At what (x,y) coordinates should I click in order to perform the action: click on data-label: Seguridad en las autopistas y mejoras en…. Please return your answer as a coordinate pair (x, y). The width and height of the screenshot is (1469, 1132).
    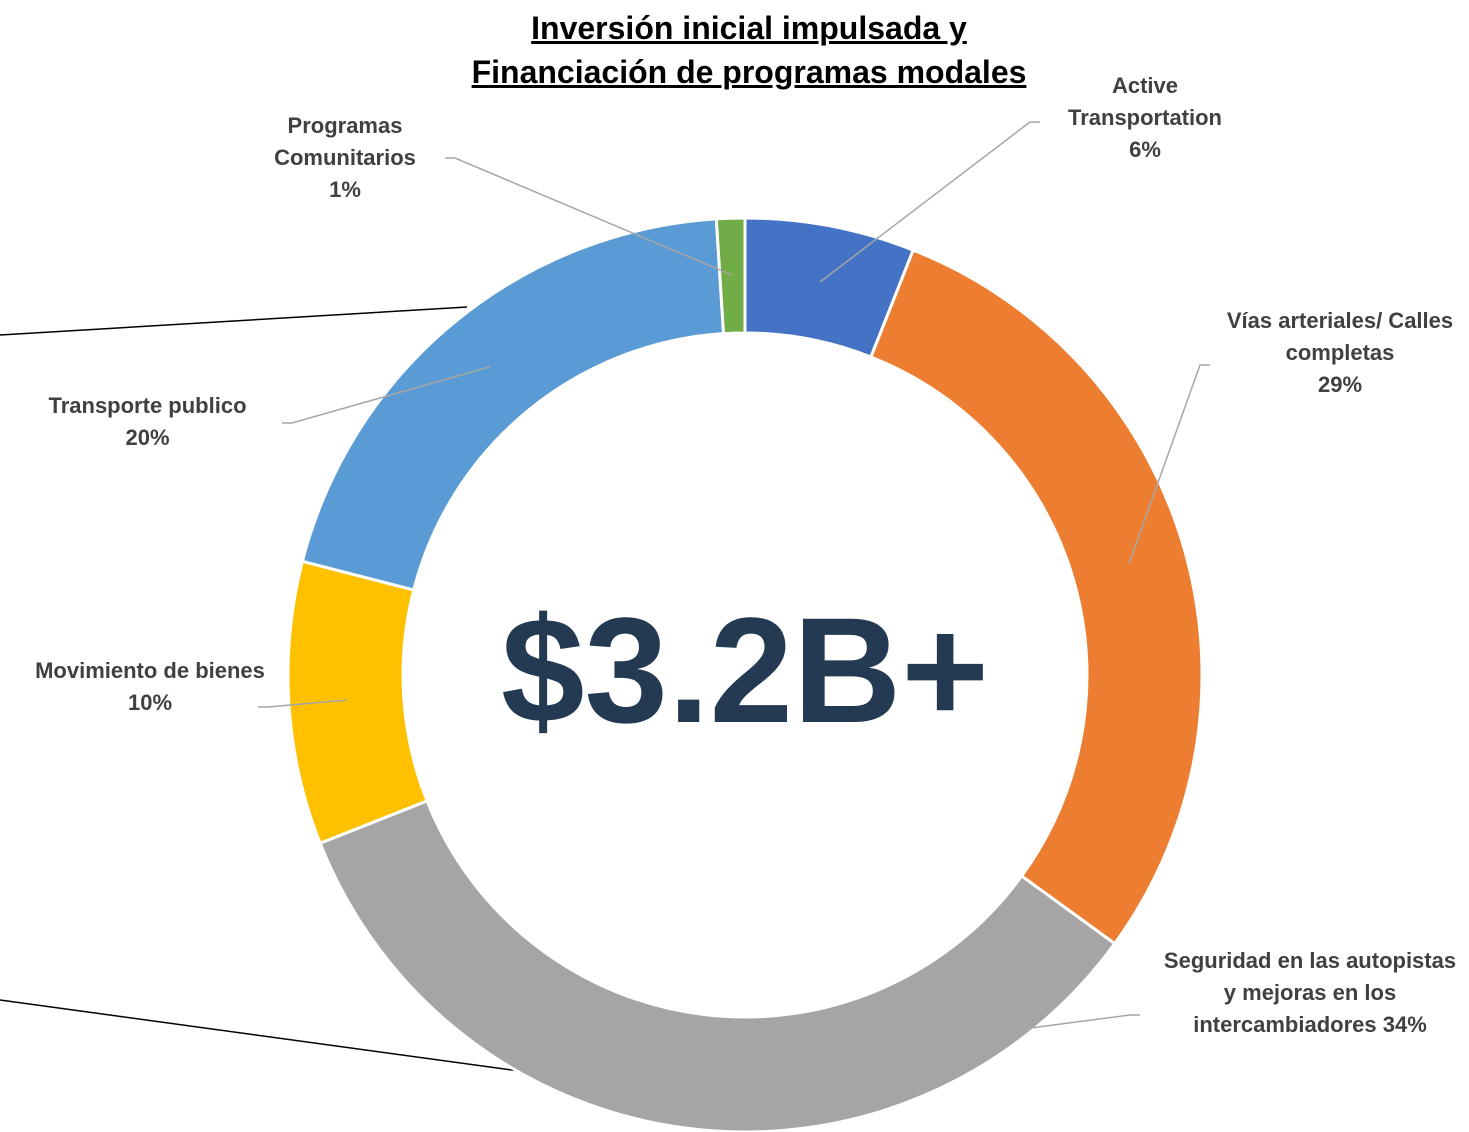
    Looking at the image, I should click on (1310, 993).